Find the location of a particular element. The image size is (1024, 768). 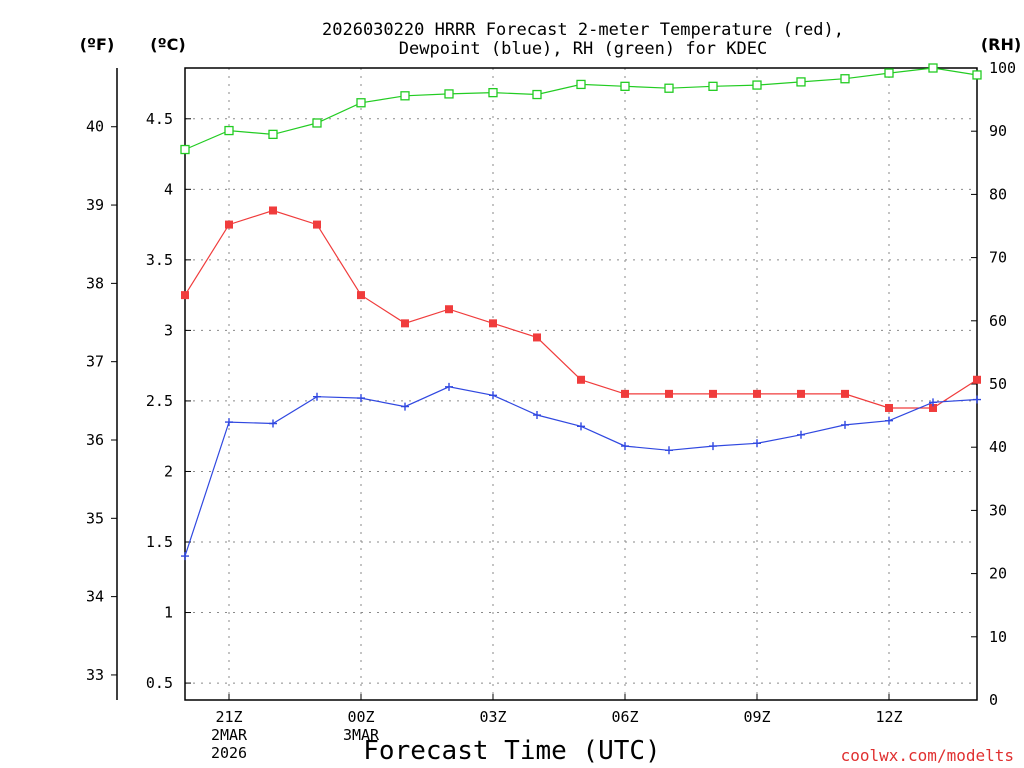

rh-tick-label: 70 is located at coordinates (998, 258).